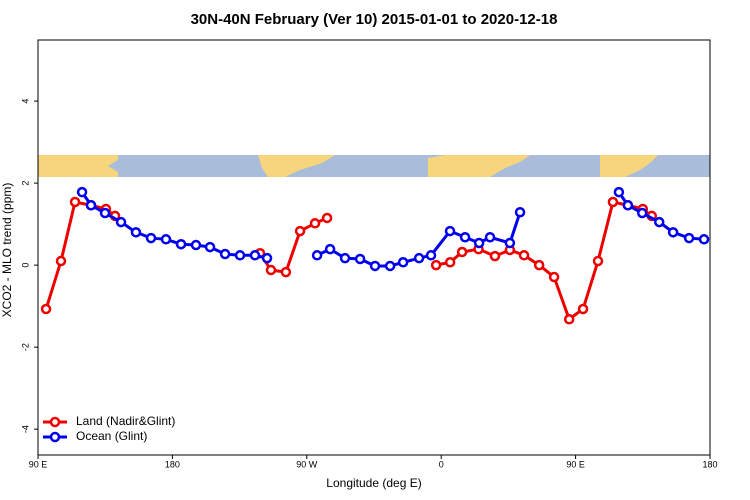 Image resolution: width=750 pixels, height=500 pixels. I want to click on y-tick-label: 4, so click(25, 101).